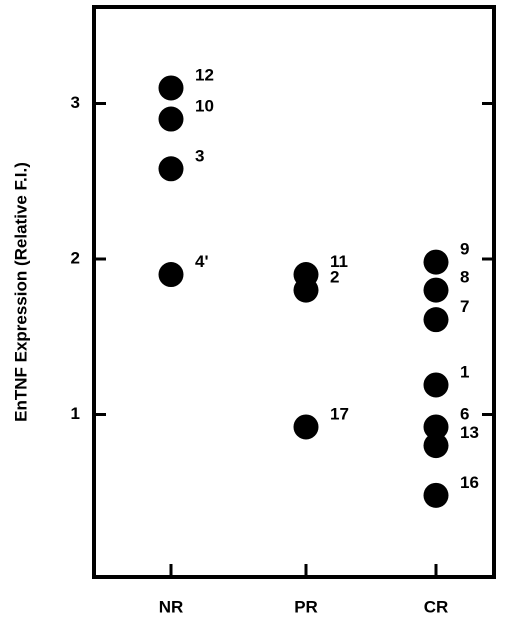  Describe the element at coordinates (339, 261) in the screenshot. I see `data-point-label: 11` at that location.